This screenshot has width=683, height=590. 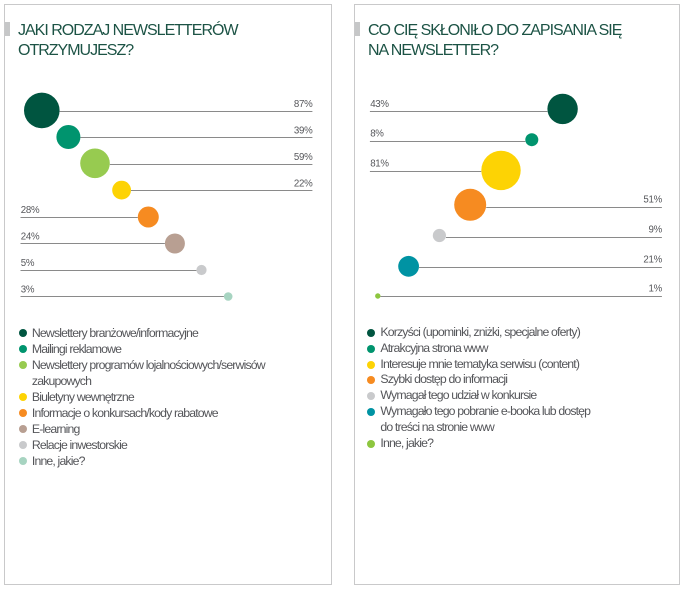 What do you see at coordinates (379, 164) in the screenshot?
I see `svg-text: 81%` at bounding box center [379, 164].